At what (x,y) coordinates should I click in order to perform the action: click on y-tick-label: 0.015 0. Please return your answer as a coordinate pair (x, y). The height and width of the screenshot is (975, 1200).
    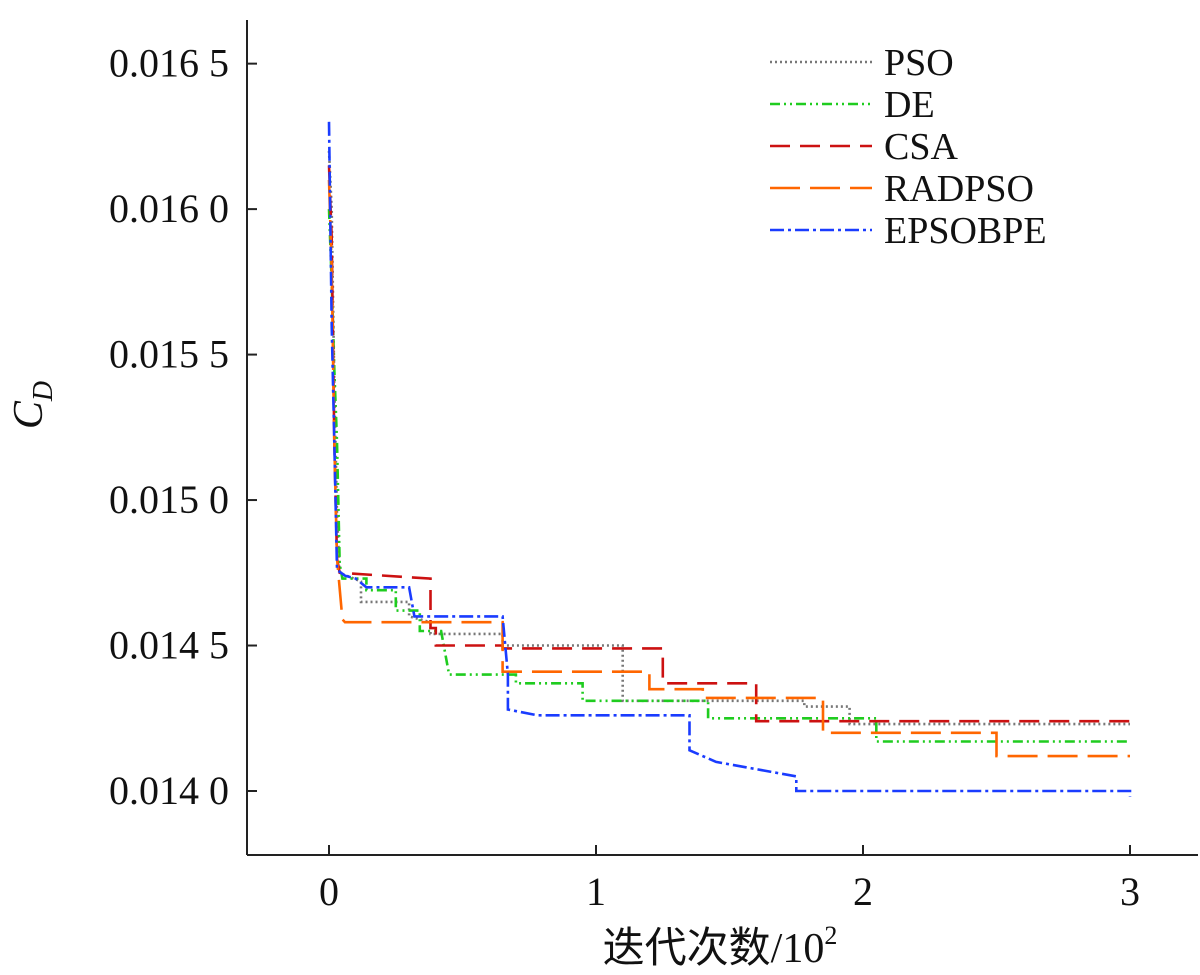
    Looking at the image, I should click on (169, 499).